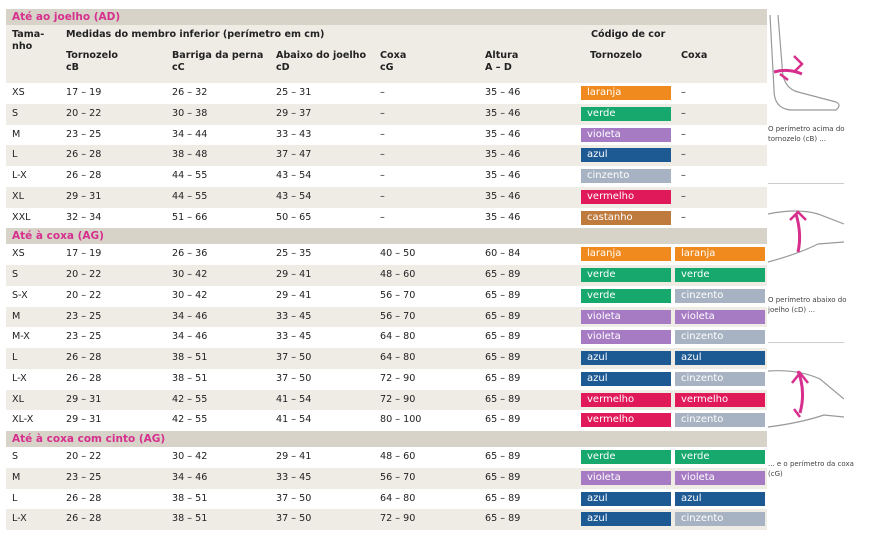  What do you see at coordinates (190, 274) in the screenshot?
I see `cell-calf: 30 – 42` at bounding box center [190, 274].